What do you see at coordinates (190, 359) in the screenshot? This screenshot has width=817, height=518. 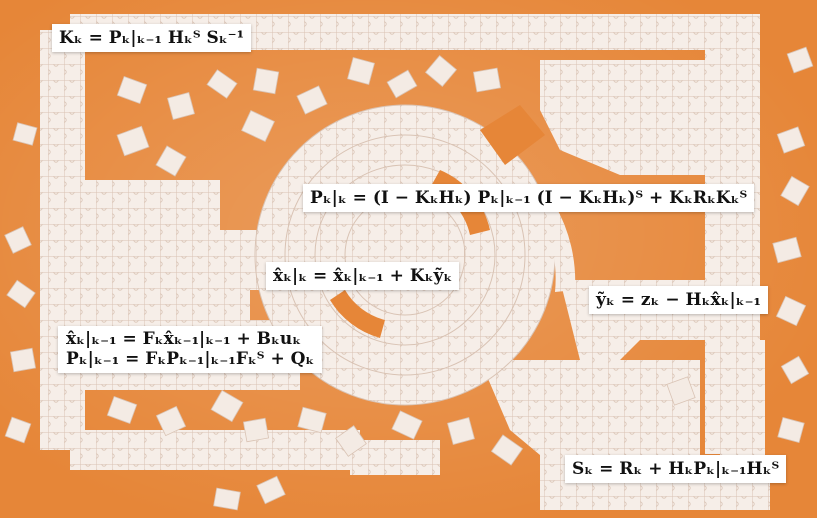 I see `covariance-predict-text: Pₖ|ₖ₋₁ = FₖPₖ₋₁|ₖ₋₁Fₖᵀ + Qₖ` at bounding box center [190, 359].